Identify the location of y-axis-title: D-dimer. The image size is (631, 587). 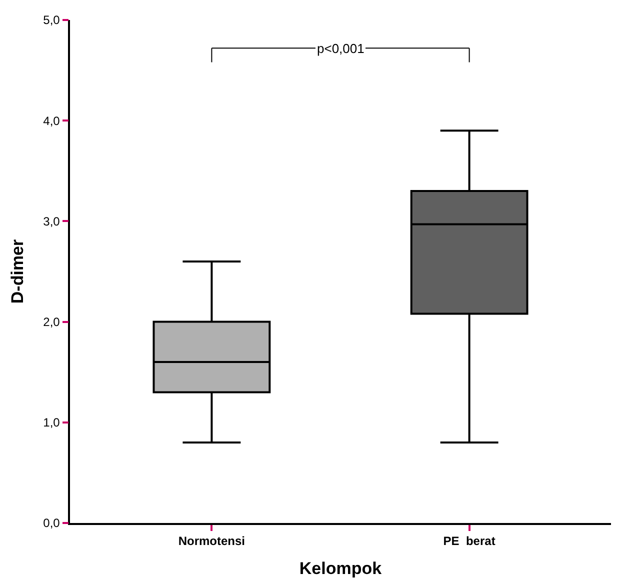
(18, 271).